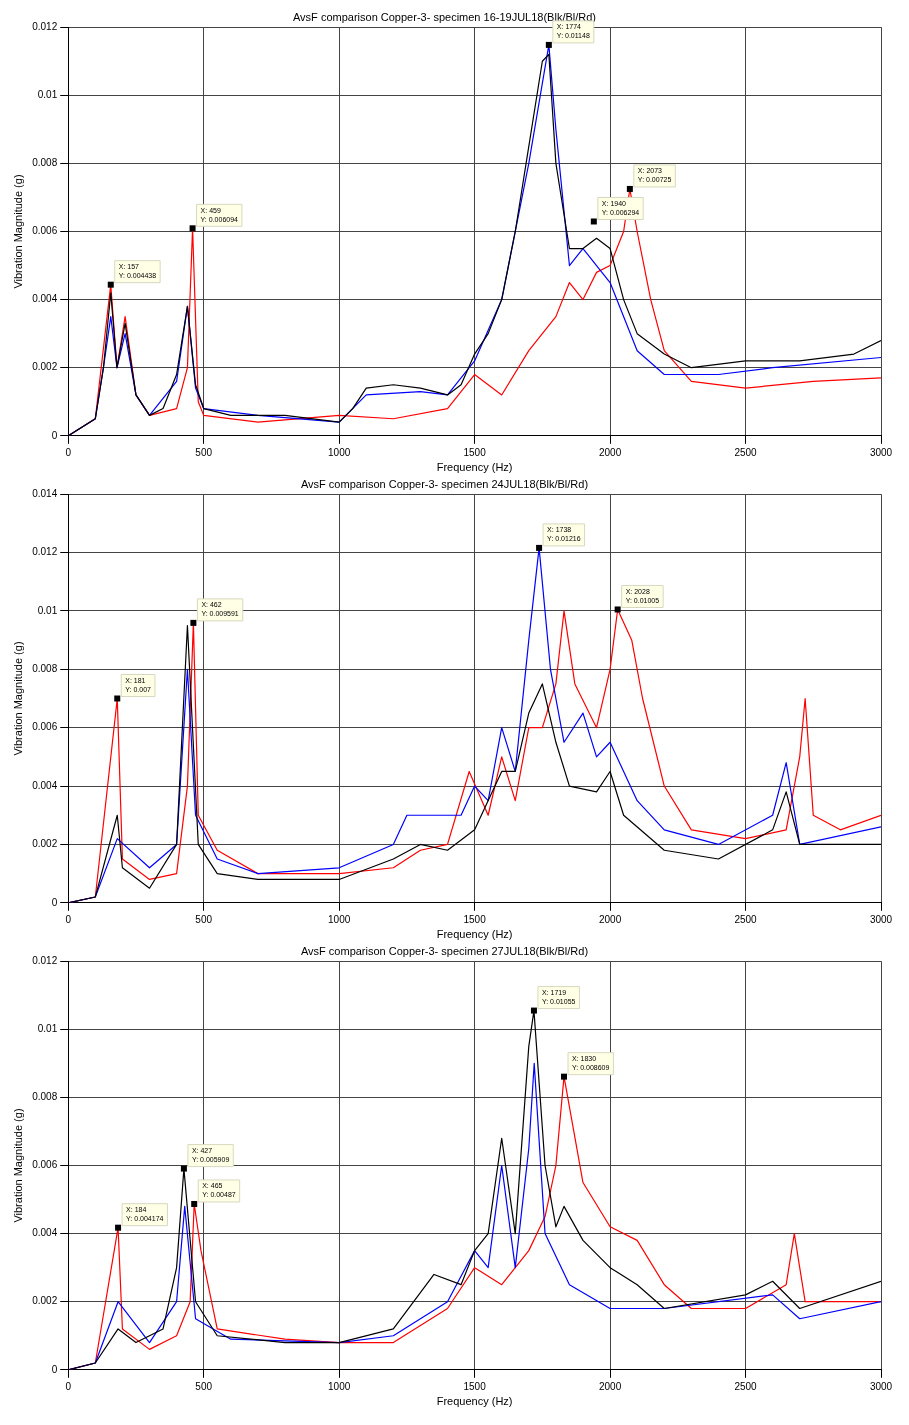 This screenshot has height=1425, width=909. I want to click on chart-title: AvsF comparison Copper-3- specimen 16-19JUL18(Blk/Bl/Rd), so click(444, 16).